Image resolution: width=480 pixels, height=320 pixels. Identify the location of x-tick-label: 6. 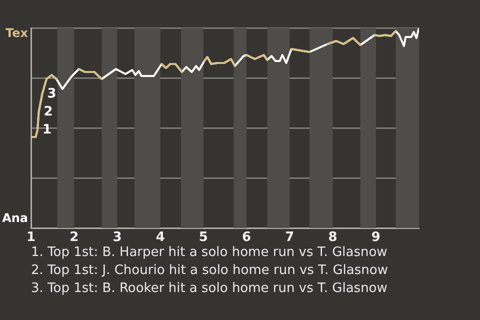
(247, 238).